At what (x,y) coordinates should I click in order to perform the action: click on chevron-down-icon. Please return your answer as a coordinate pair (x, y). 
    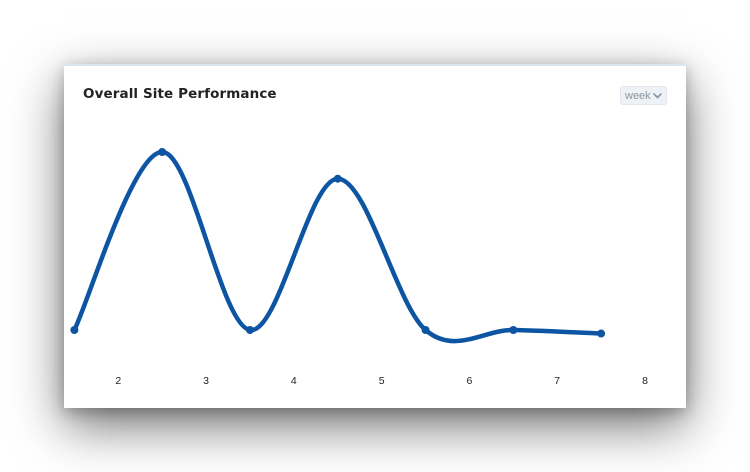
    Looking at the image, I should click on (657, 96).